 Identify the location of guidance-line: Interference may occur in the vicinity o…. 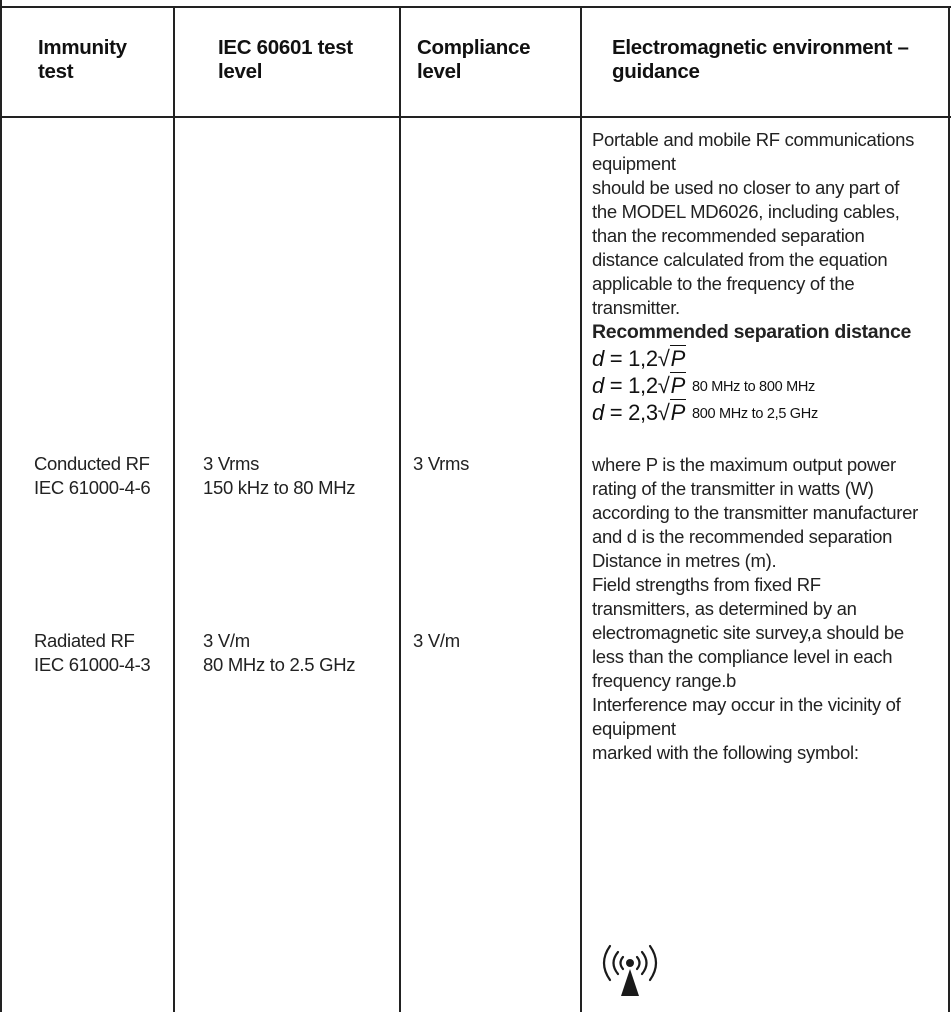
(746, 704).